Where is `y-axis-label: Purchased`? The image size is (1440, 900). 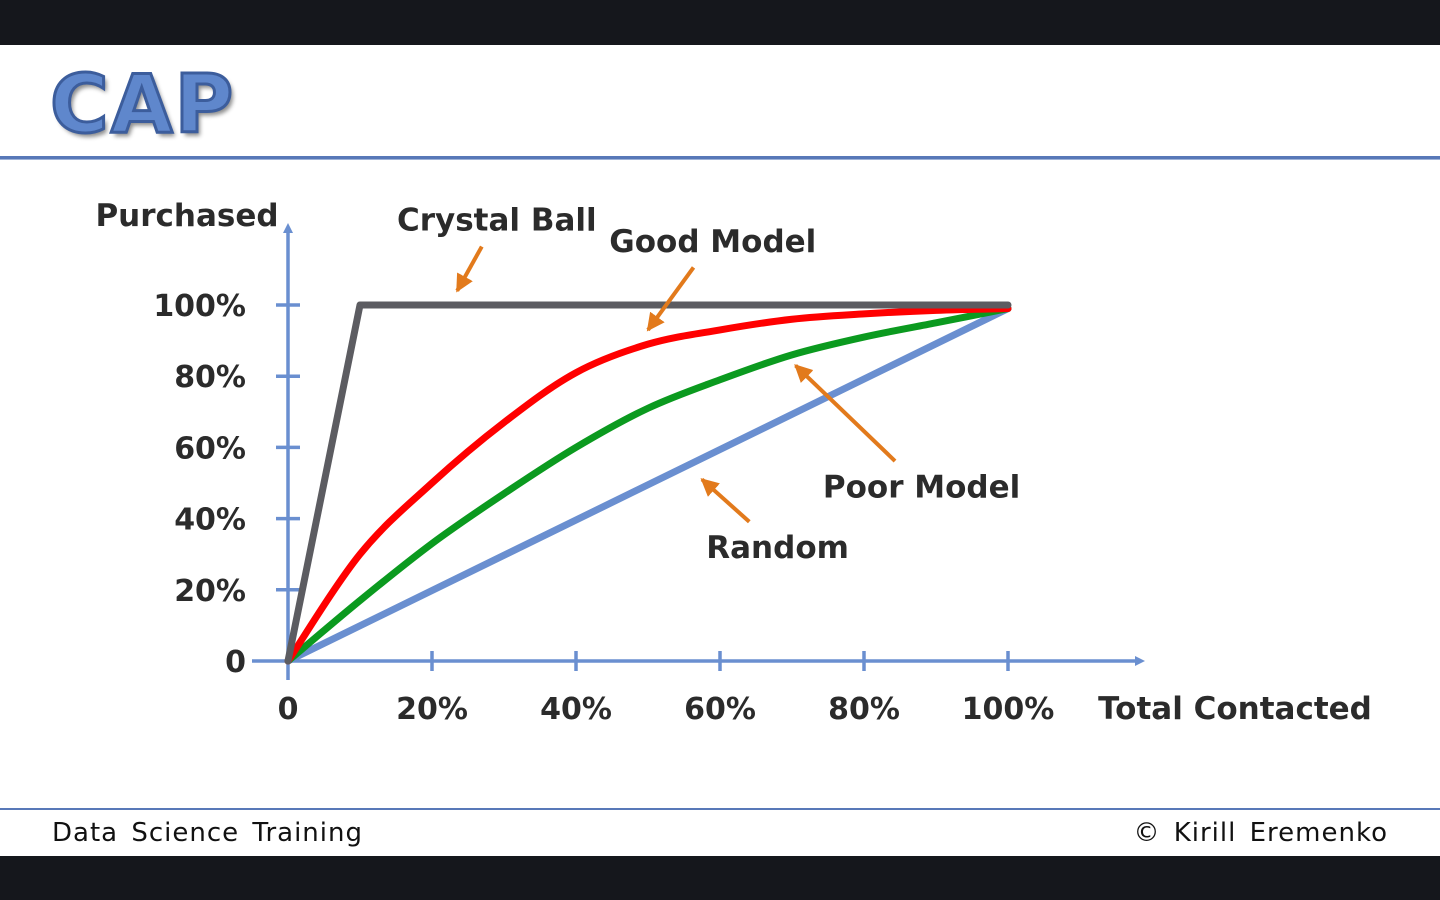
y-axis-label: Purchased is located at coordinates (186, 216).